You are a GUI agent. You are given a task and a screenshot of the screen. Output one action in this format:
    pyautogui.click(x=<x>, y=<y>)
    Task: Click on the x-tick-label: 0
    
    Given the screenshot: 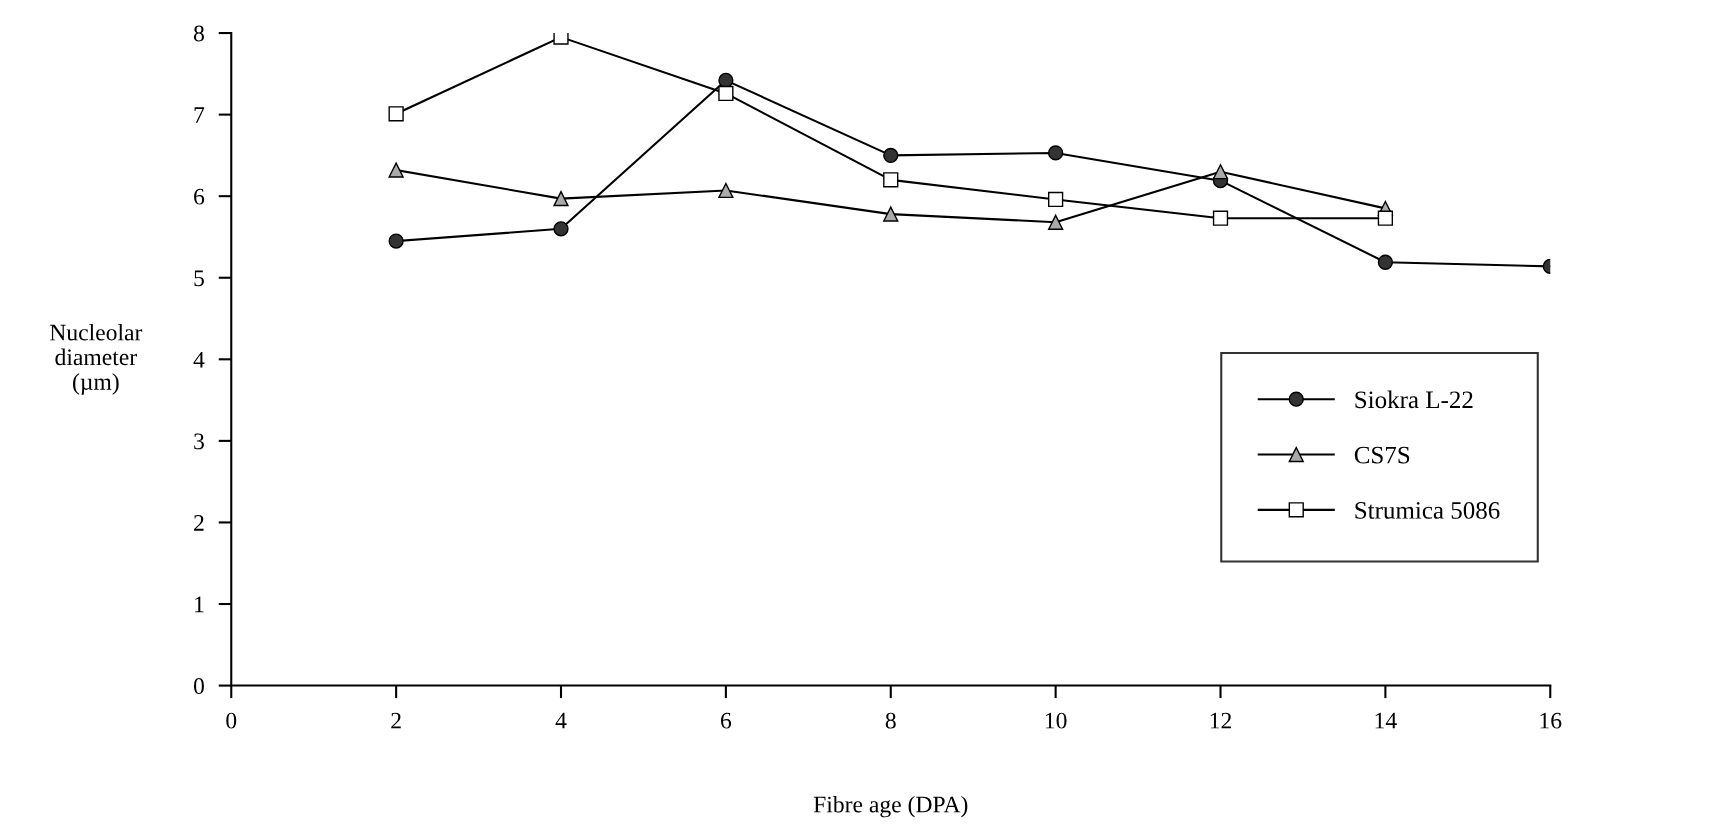 What is the action you would take?
    pyautogui.click(x=231, y=720)
    